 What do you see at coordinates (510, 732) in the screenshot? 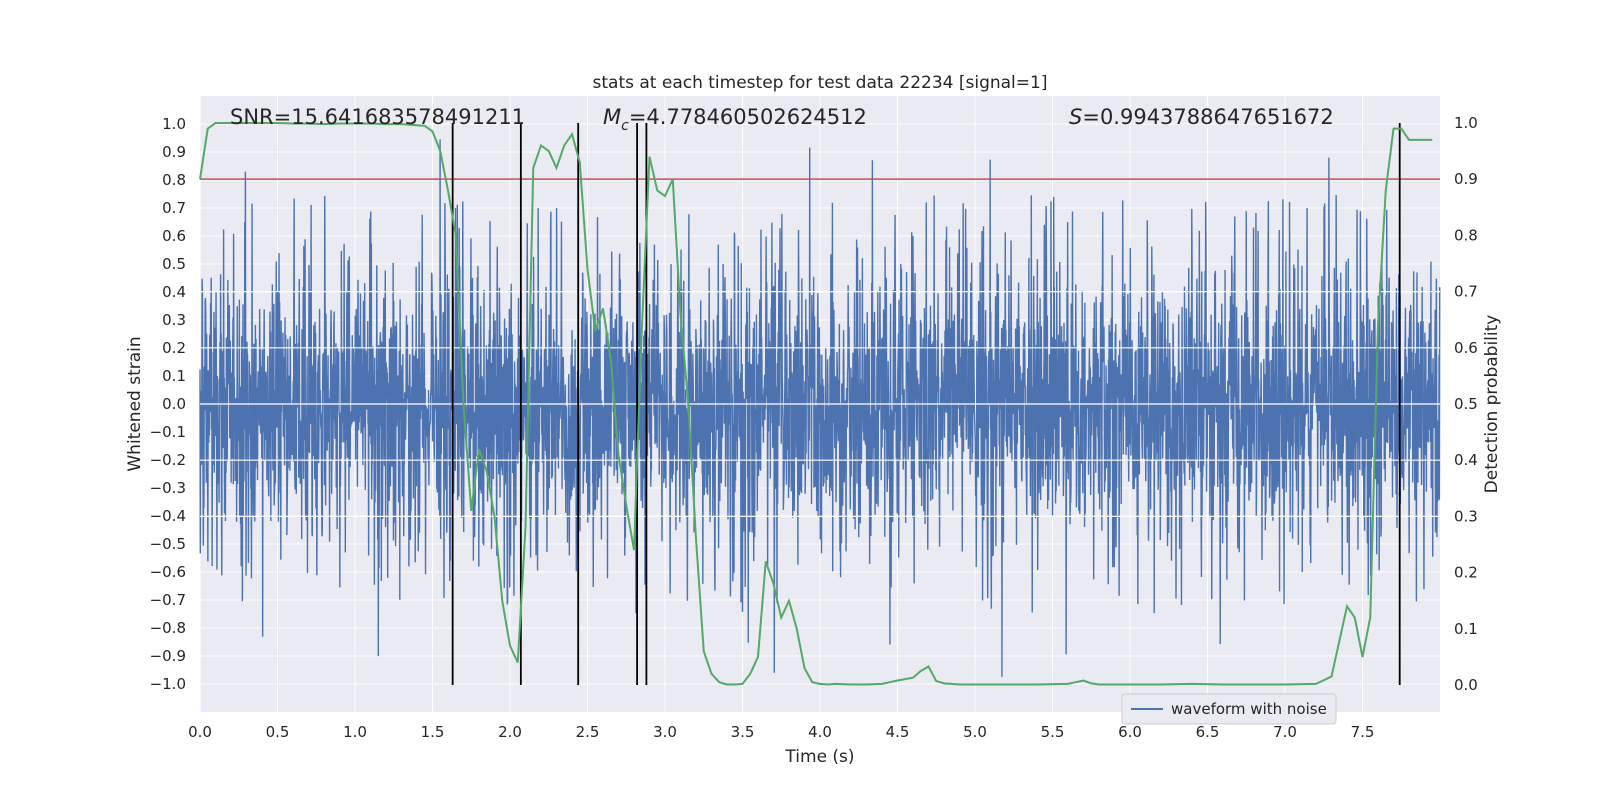
I see `x-tick-label: 2.0` at bounding box center [510, 732].